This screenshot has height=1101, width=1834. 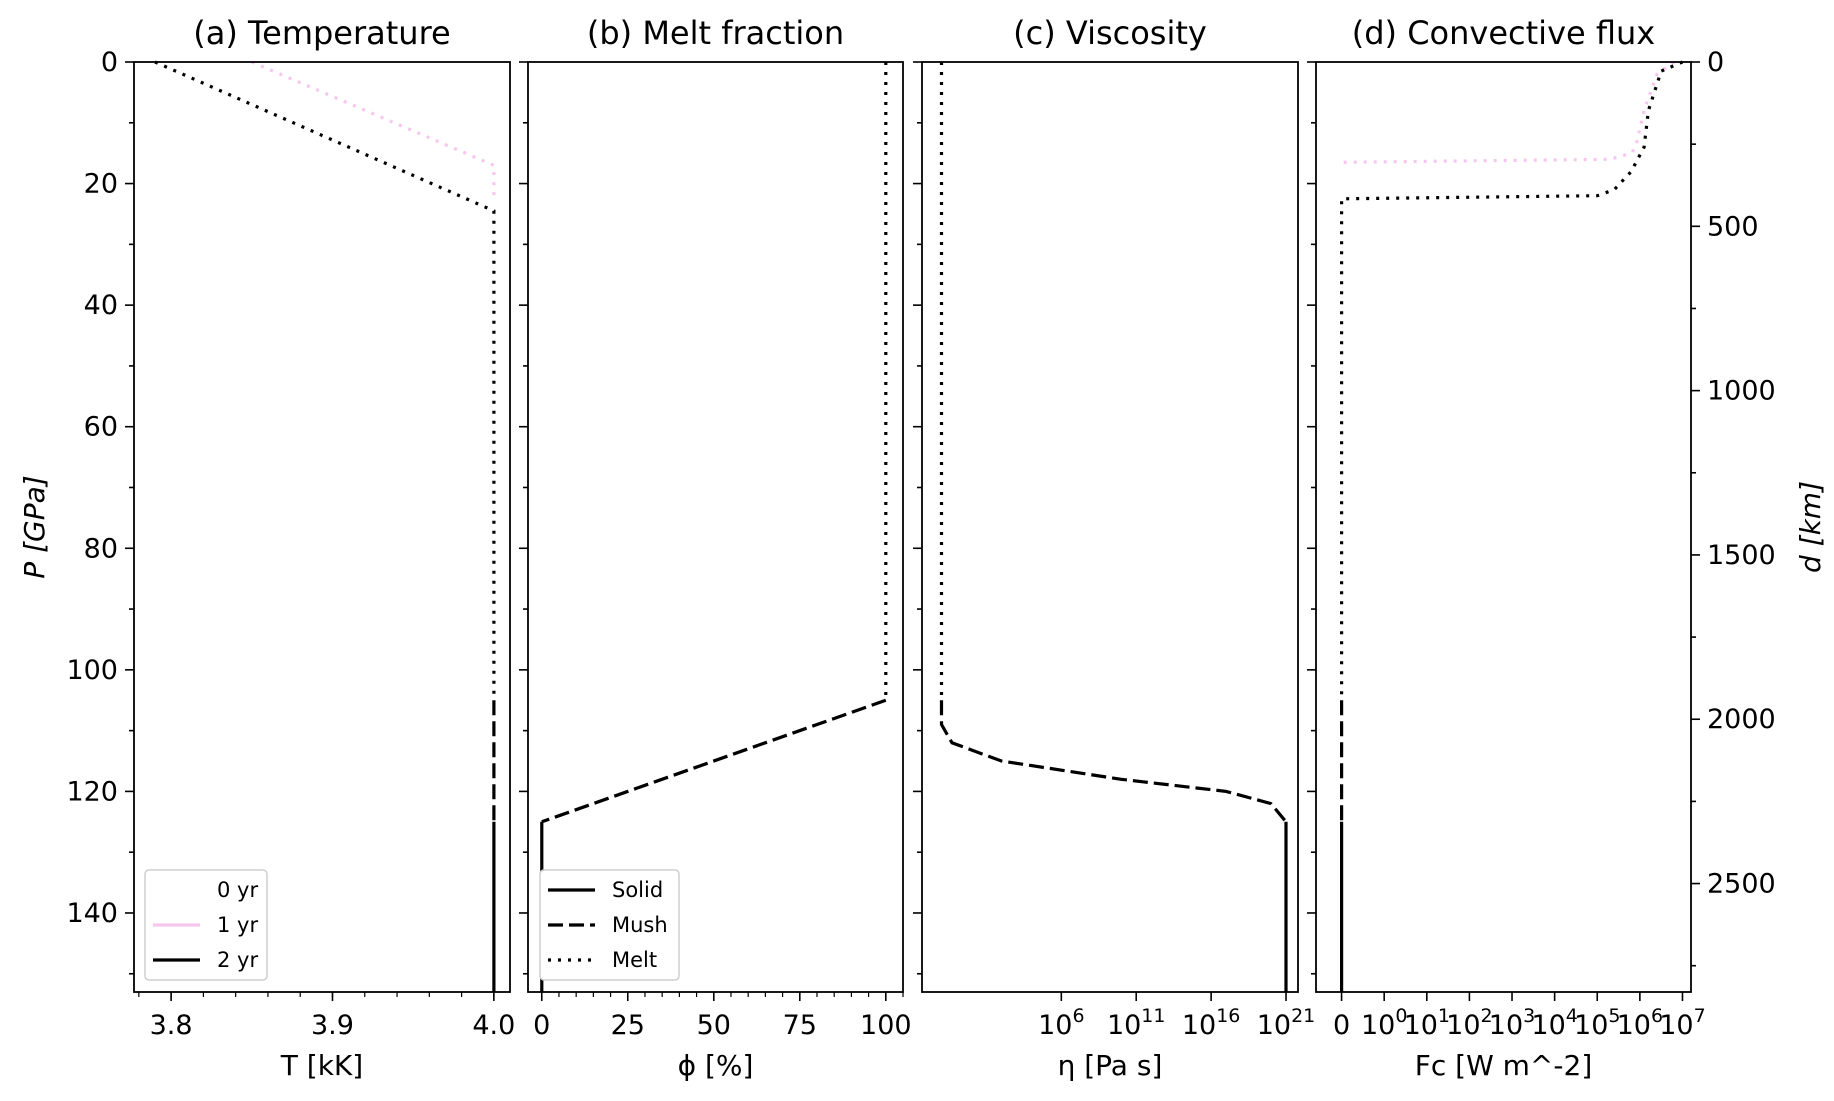 What do you see at coordinates (321, 1065) in the screenshot?
I see `x-axis-label: T [kK]` at bounding box center [321, 1065].